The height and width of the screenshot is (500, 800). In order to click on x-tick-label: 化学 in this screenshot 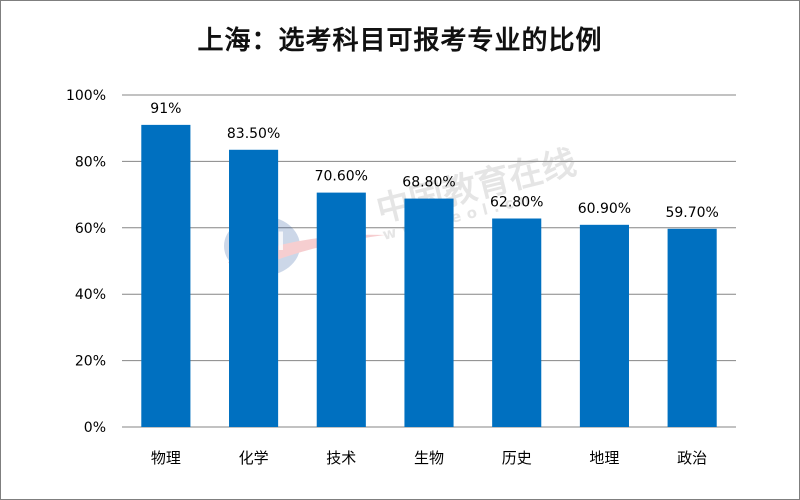, I will do `click(254, 458)`.